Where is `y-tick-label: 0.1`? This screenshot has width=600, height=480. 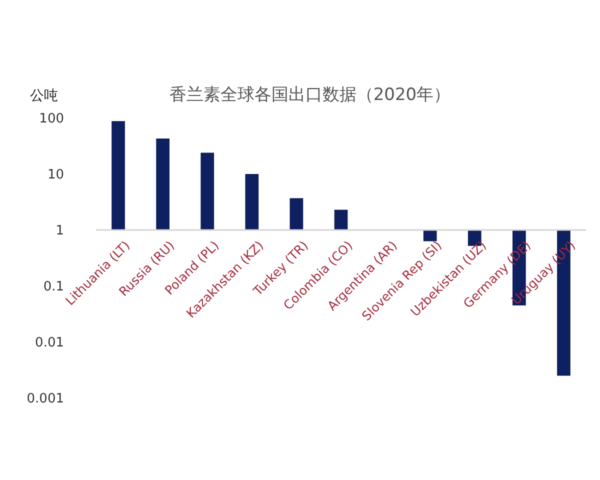
y-tick-label: 0.1 is located at coordinates (53, 287).